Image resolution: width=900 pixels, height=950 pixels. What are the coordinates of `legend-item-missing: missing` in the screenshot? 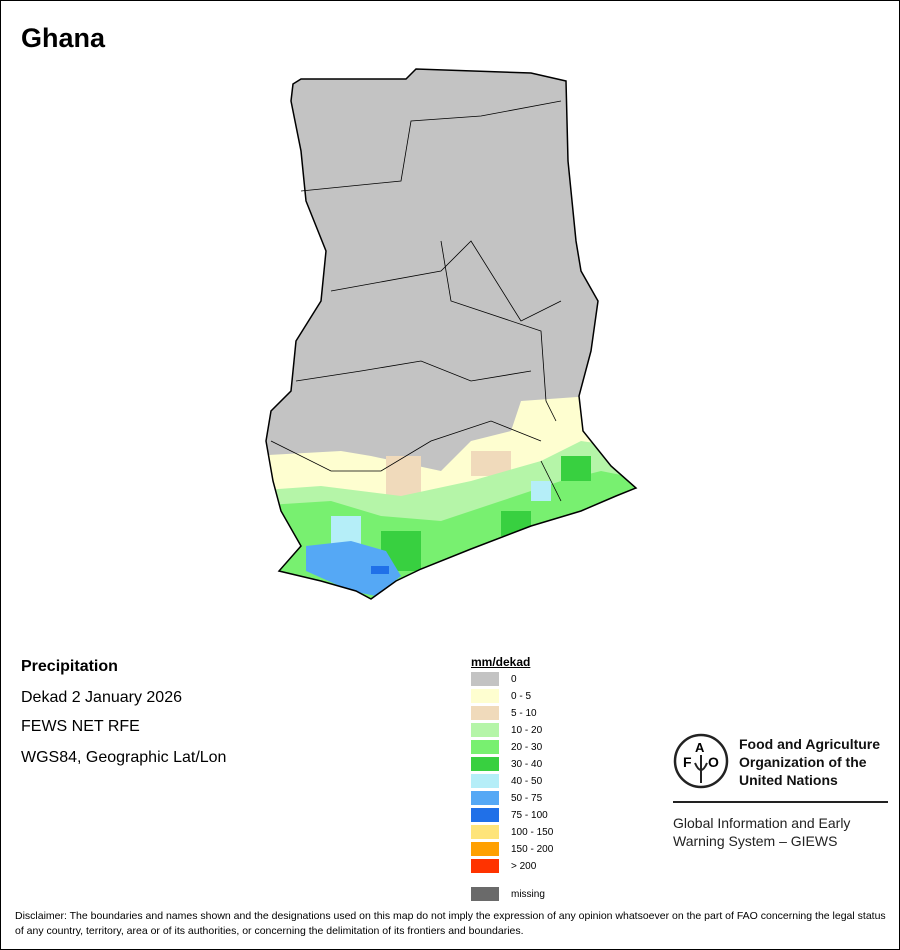 It's located at (508, 894).